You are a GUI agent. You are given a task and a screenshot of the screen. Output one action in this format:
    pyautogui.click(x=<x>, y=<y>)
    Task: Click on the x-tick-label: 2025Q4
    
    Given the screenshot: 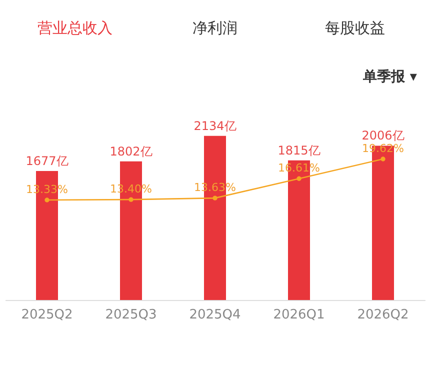 What is the action you would take?
    pyautogui.click(x=215, y=315)
    